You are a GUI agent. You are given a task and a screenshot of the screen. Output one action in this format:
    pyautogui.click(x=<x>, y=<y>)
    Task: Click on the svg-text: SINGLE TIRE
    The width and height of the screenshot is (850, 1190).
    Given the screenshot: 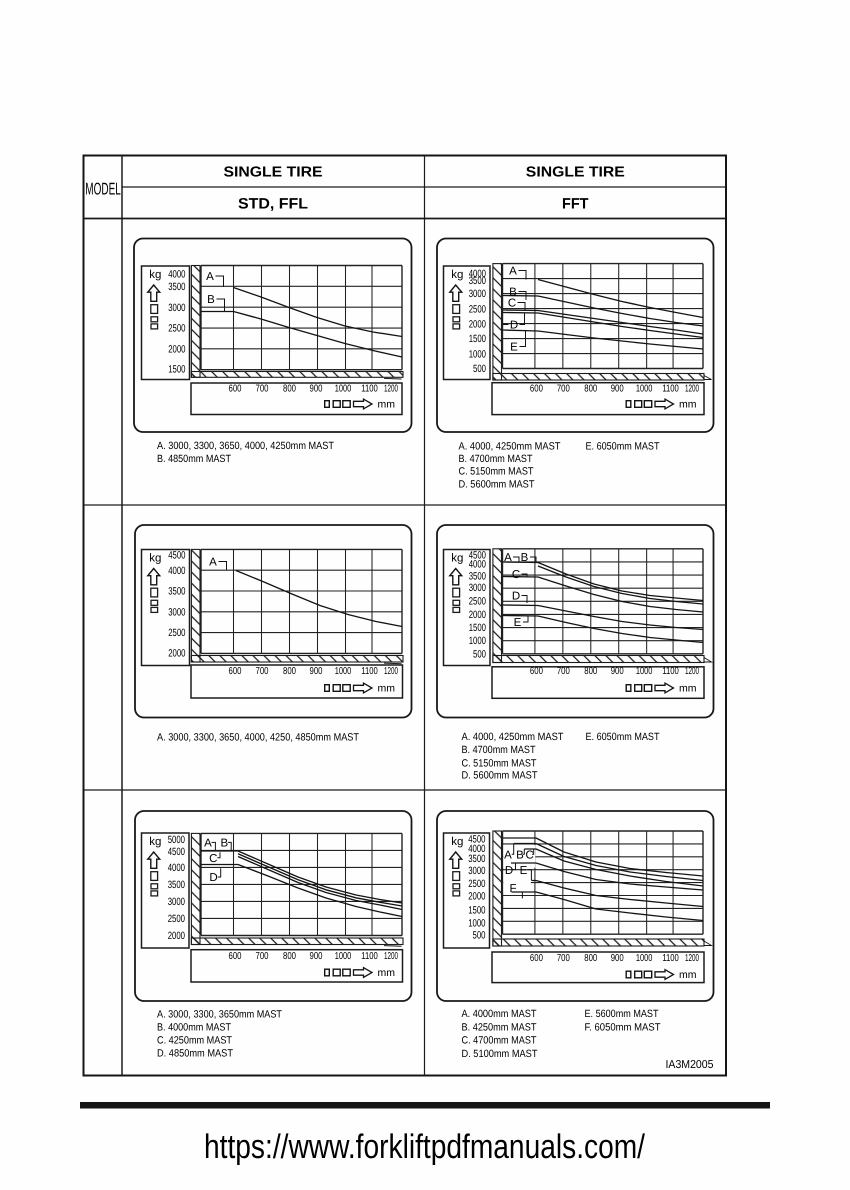 What is the action you would take?
    pyautogui.click(x=575, y=173)
    